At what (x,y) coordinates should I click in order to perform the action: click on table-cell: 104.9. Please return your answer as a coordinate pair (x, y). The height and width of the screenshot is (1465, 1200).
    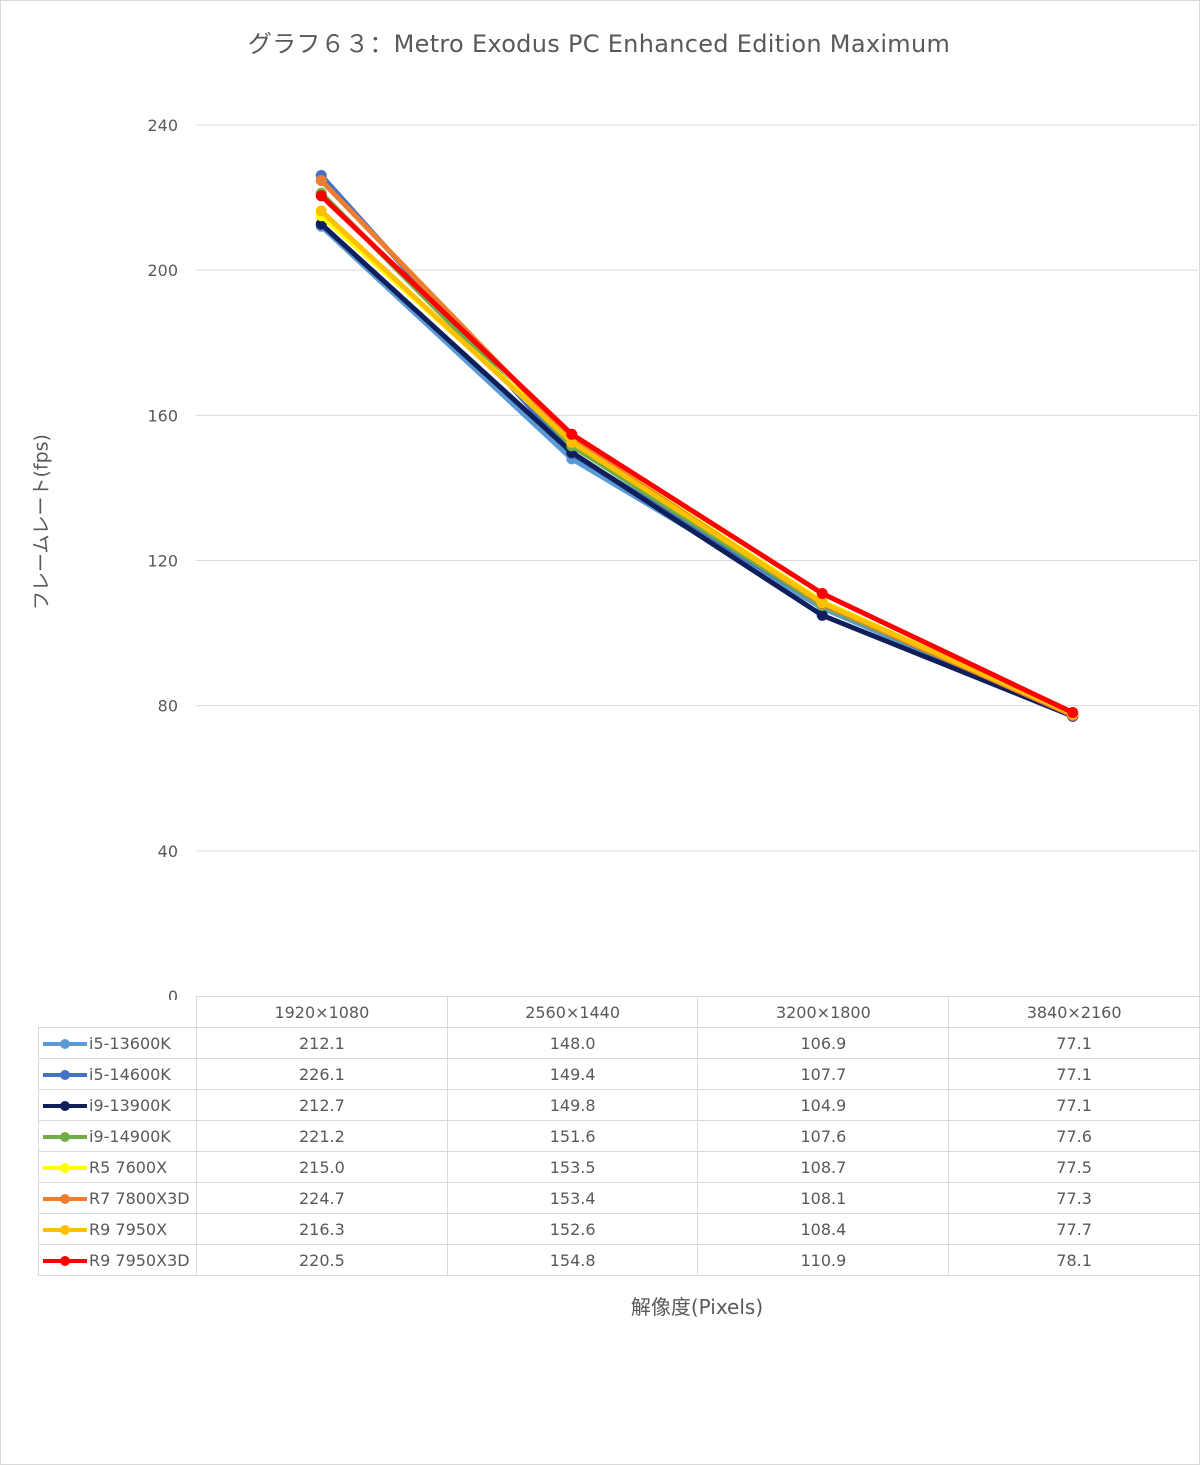
    Looking at the image, I should click on (823, 1105).